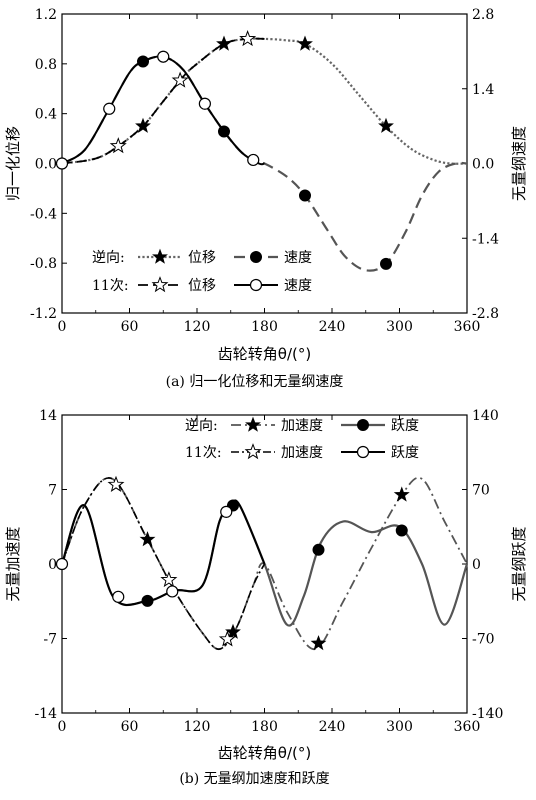 This screenshot has height=800, width=536. Describe the element at coordinates (483, 15) in the screenshot. I see `y-right-tick-label: 2.8` at that location.